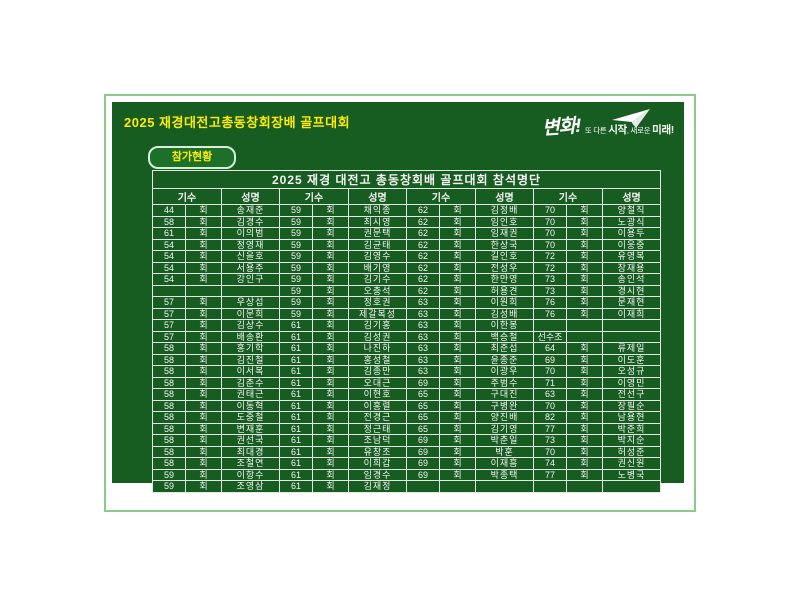 The image size is (800, 600). I want to click on cell-name: 이동혁, so click(250, 405).